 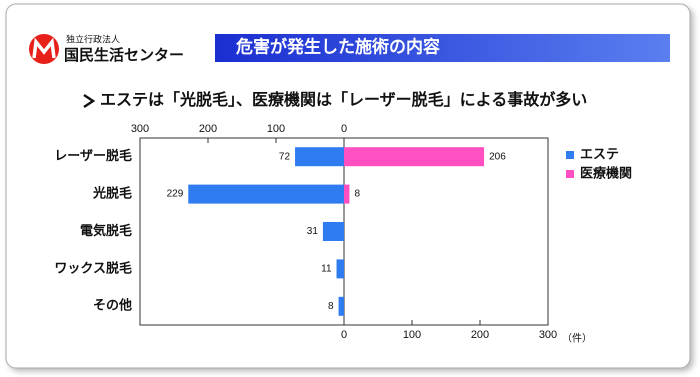 I want to click on category-label: レーザー脱毛, so click(x=93, y=155).